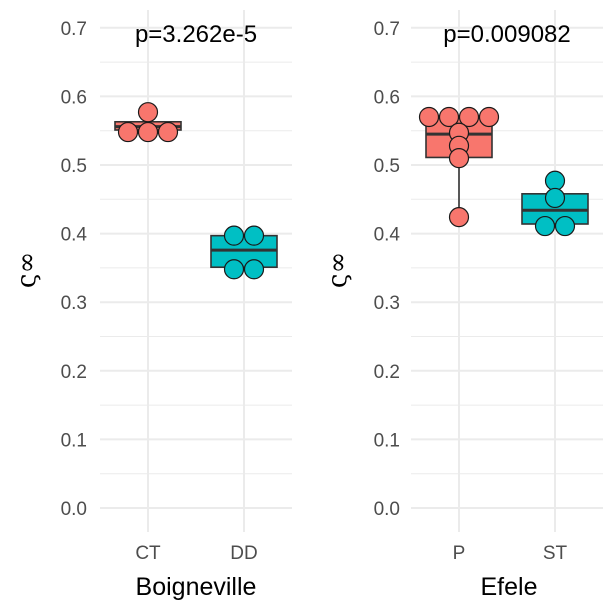 The image size is (608, 606). What do you see at coordinates (506, 34) in the screenshot?
I see `p-value-annotation: p=0.009082` at bounding box center [506, 34].